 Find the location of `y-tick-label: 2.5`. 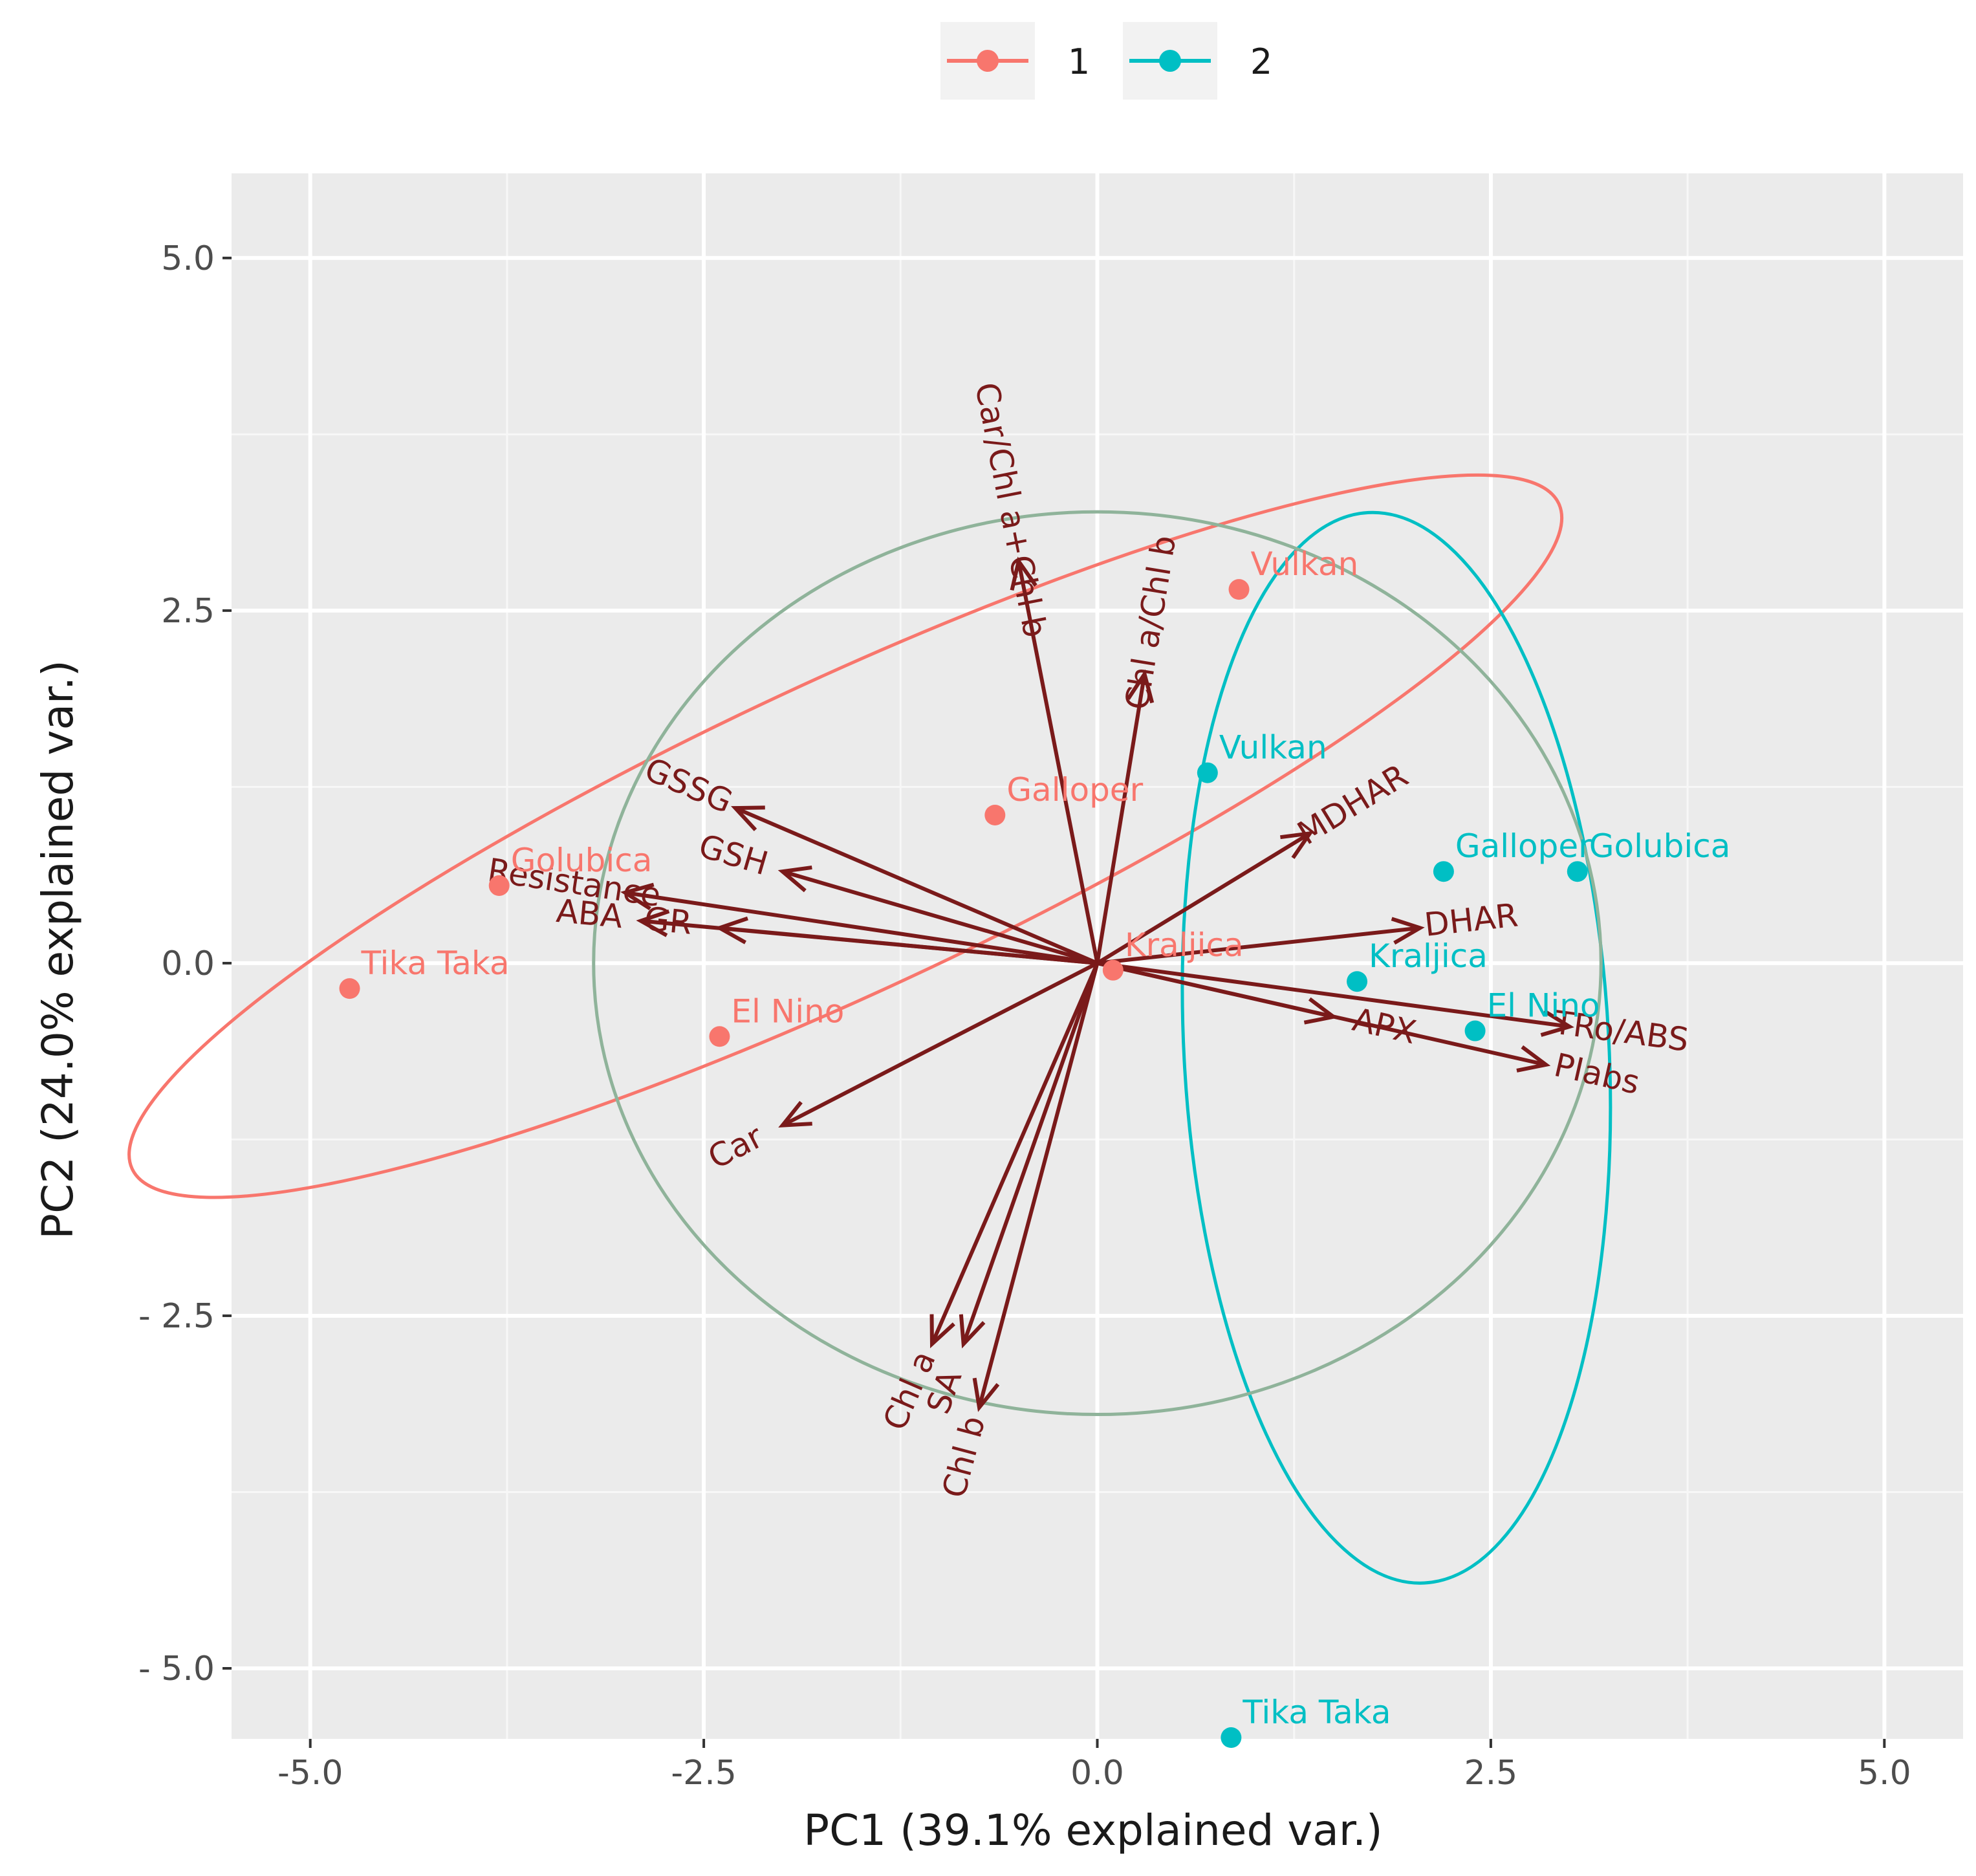

y-tick-label: 2.5 is located at coordinates (188, 611).